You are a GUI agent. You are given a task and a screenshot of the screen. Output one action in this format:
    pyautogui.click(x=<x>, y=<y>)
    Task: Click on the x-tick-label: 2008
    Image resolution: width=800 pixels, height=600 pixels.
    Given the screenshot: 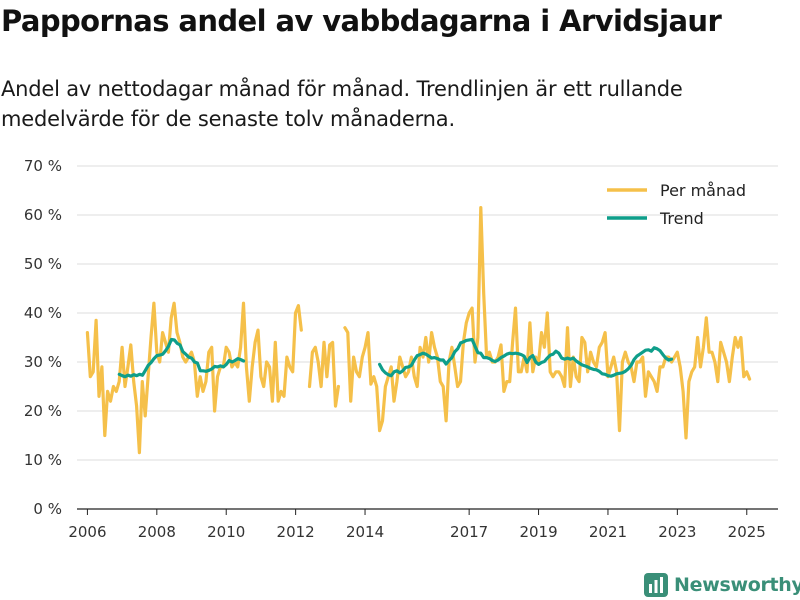 What is the action you would take?
    pyautogui.click(x=157, y=532)
    